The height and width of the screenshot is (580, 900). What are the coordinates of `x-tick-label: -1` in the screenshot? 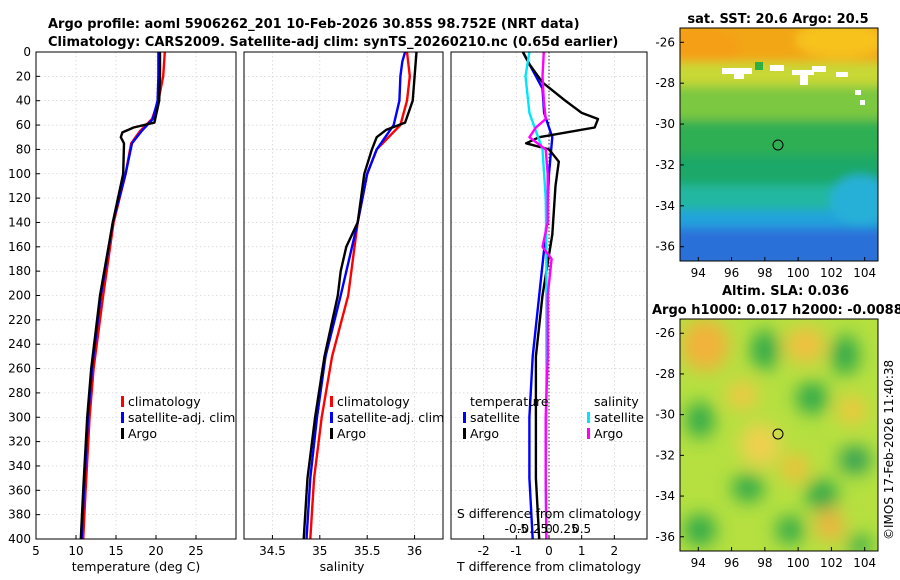 It's located at (516, 551).